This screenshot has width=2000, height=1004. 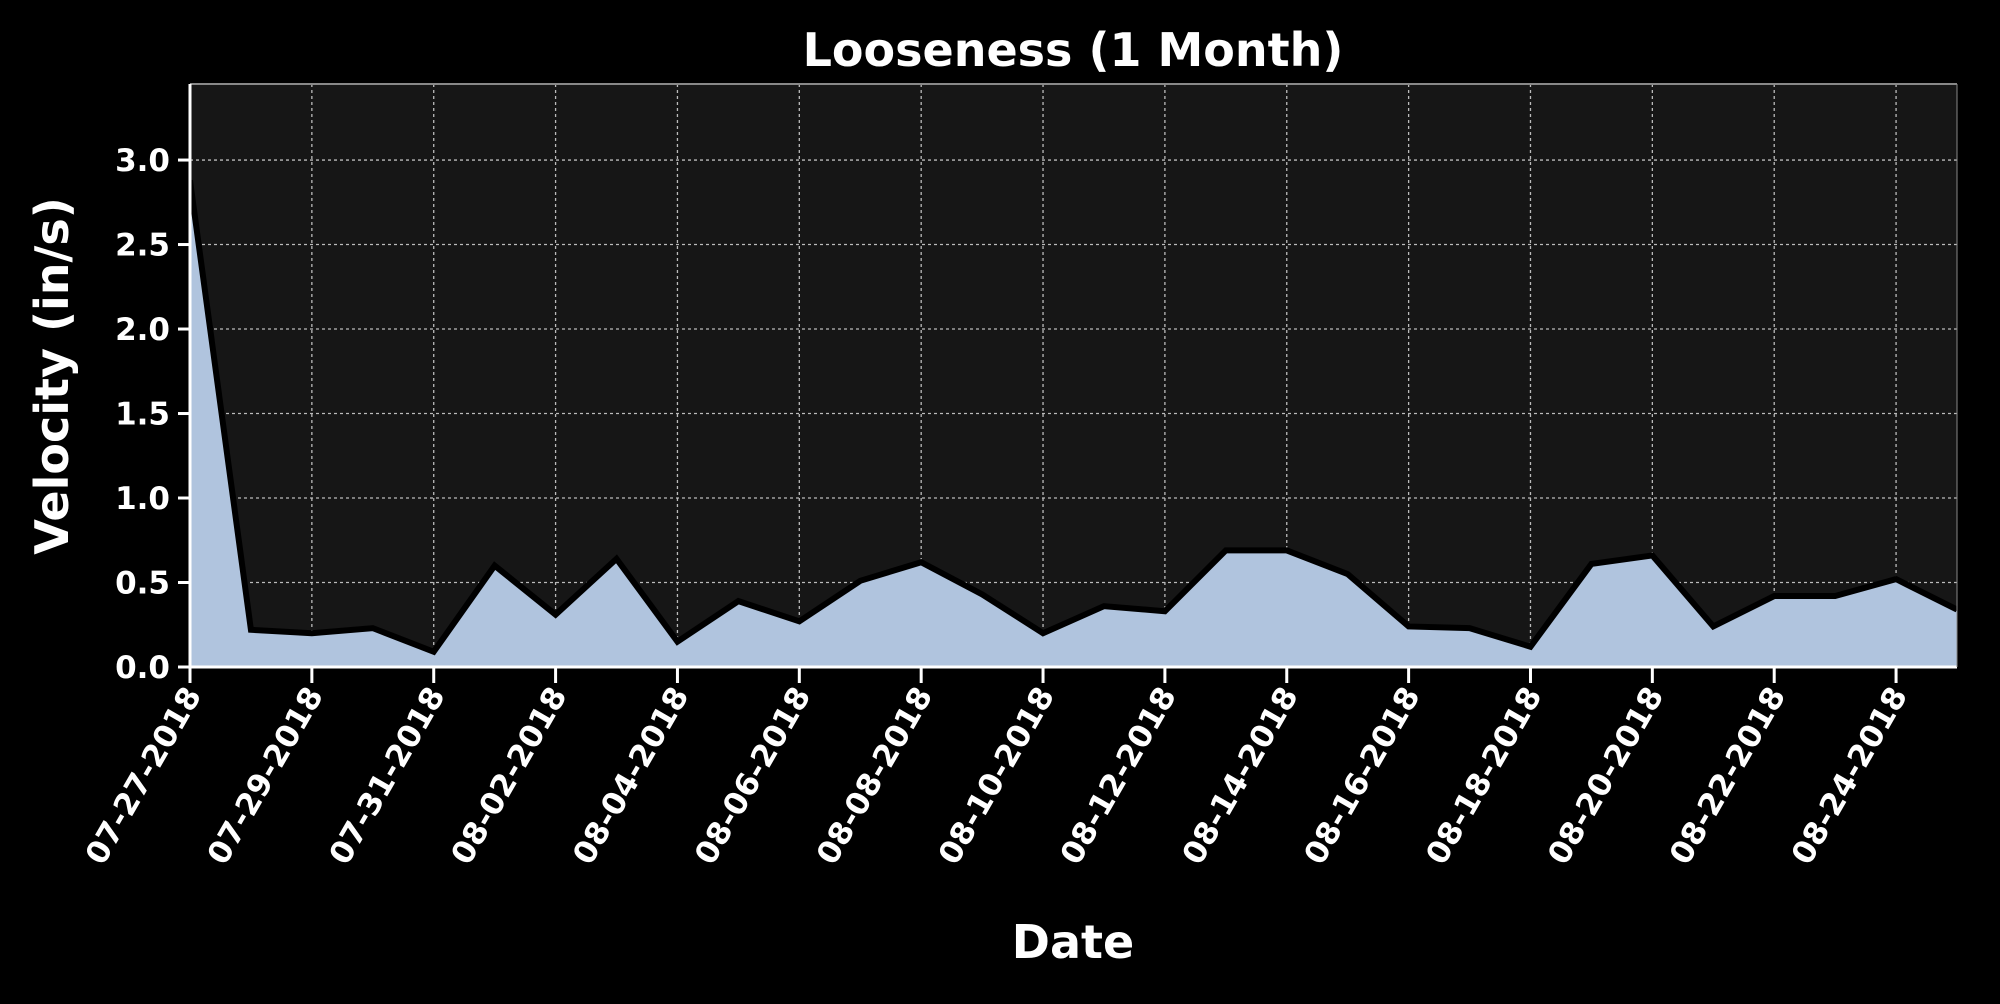 What do you see at coordinates (142, 584) in the screenshot?
I see `y-tick-label: 0.5` at bounding box center [142, 584].